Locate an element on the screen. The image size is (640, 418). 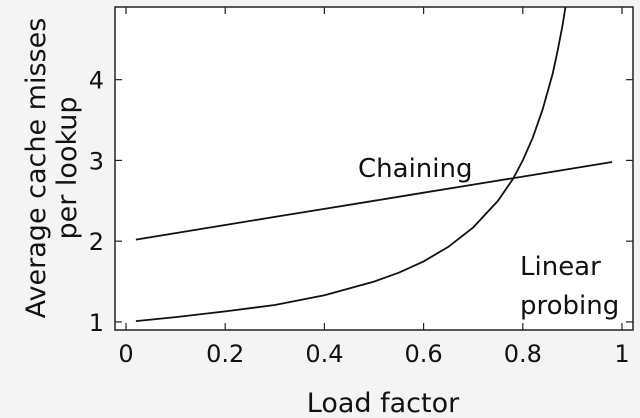
x-tick-label: 0 is located at coordinates (125, 354).